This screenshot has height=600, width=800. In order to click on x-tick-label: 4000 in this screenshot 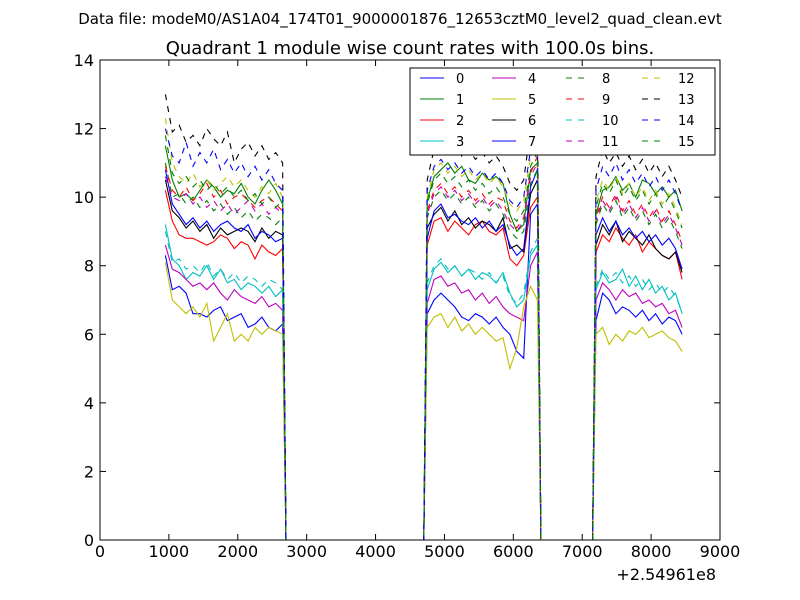, I will do `click(375, 551)`.